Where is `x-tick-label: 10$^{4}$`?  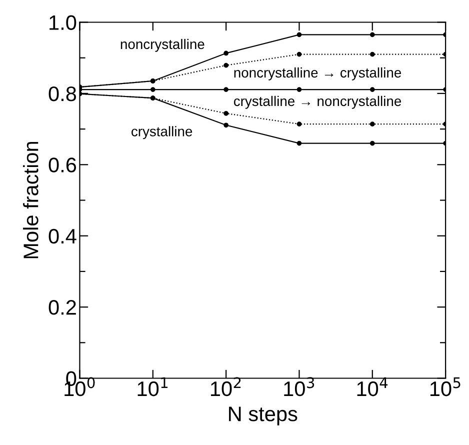
x-tick-label: 10$^{4}$ is located at coordinates (372, 386).